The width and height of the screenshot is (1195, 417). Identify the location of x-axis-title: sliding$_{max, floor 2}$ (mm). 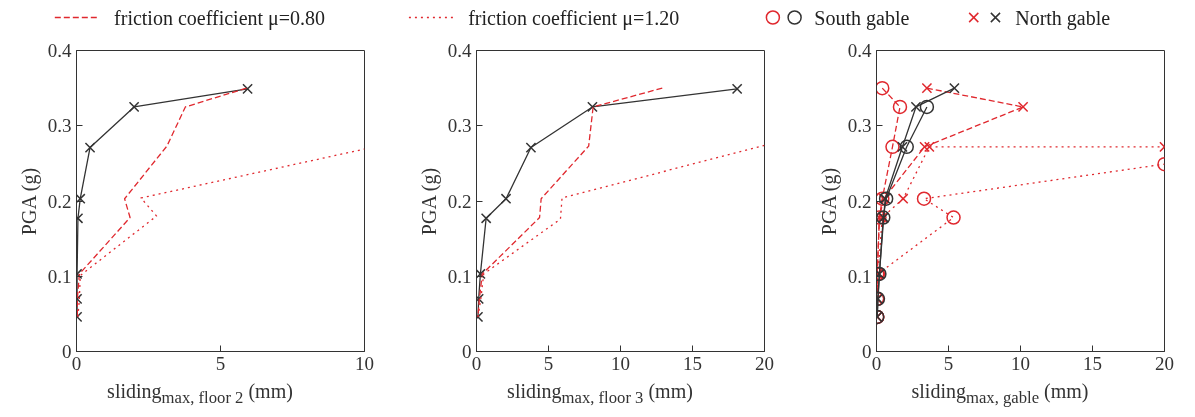
(200, 394).